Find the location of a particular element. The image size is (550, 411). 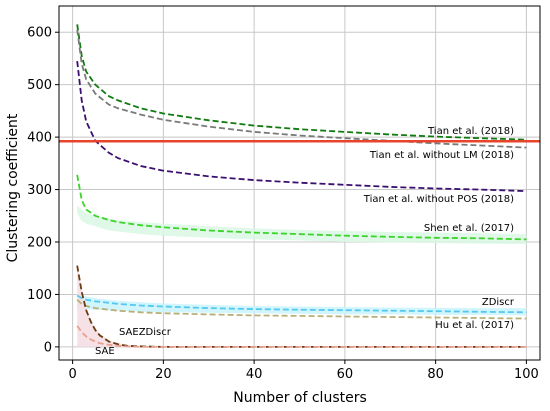

y-tick-label: 600 is located at coordinates (39, 33).